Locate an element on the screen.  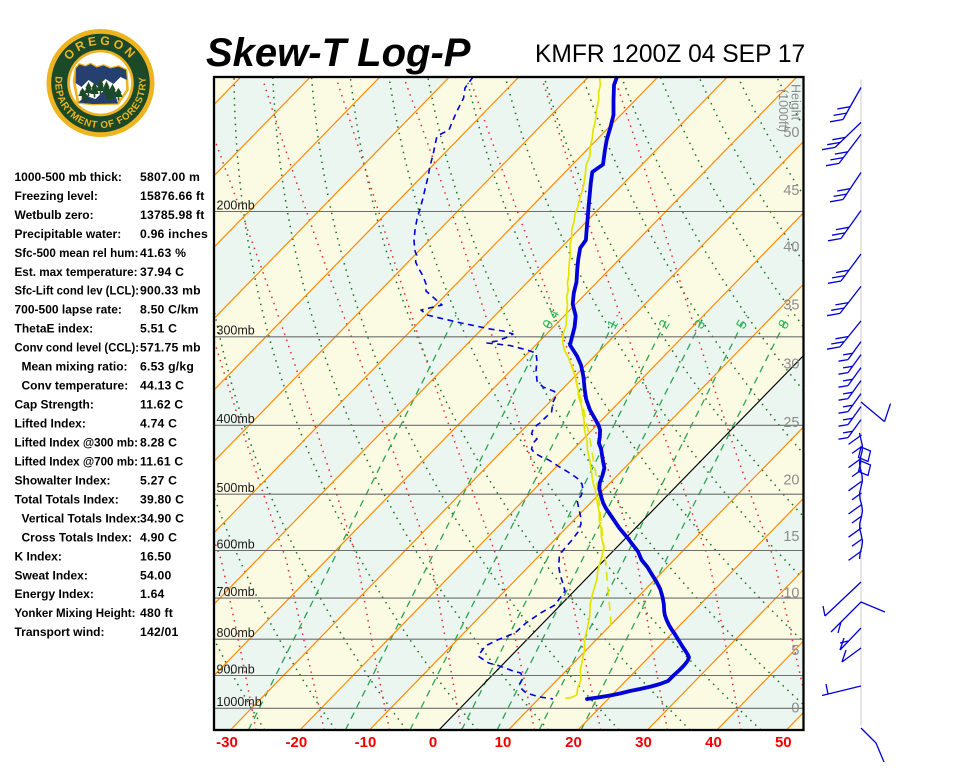
svg-text: 5.27 C is located at coordinates (158, 480).